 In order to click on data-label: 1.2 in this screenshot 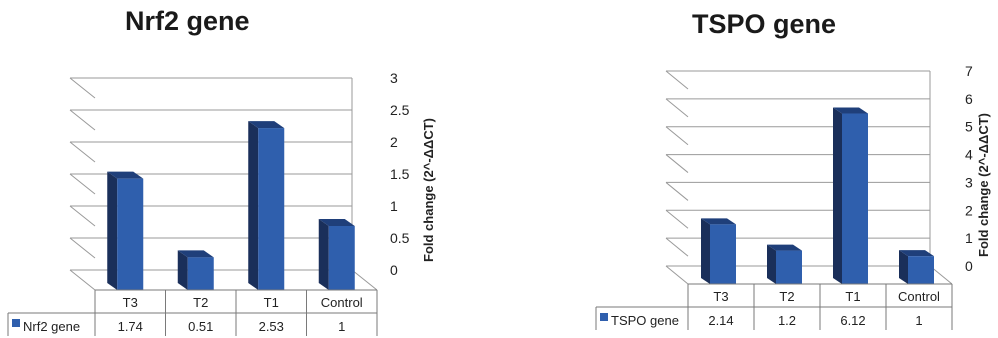, I will do `click(787, 320)`.